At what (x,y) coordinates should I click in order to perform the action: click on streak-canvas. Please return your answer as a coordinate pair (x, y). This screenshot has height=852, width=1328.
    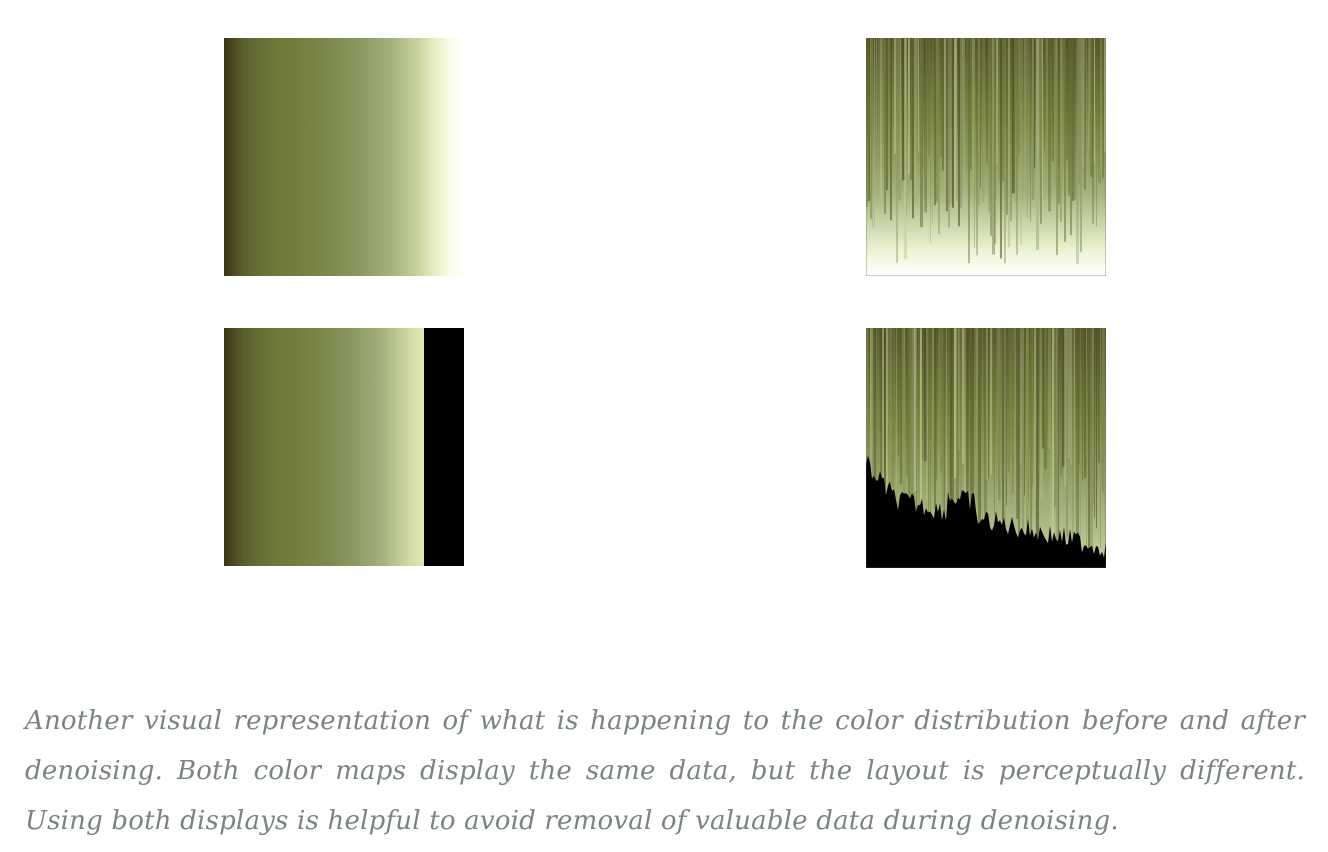
    Looking at the image, I should click on (986, 157).